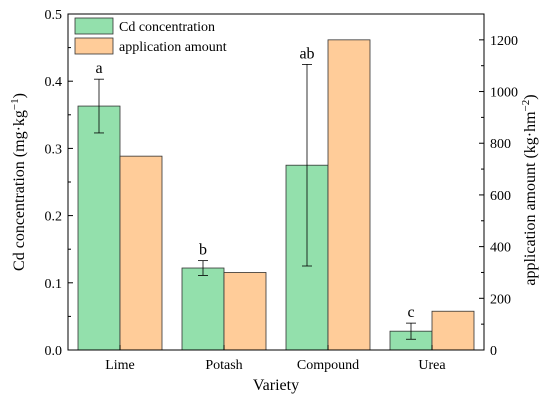 The height and width of the screenshot is (401, 550). What do you see at coordinates (173, 47) in the screenshot?
I see `legend-label-application-amount: application amount` at bounding box center [173, 47].